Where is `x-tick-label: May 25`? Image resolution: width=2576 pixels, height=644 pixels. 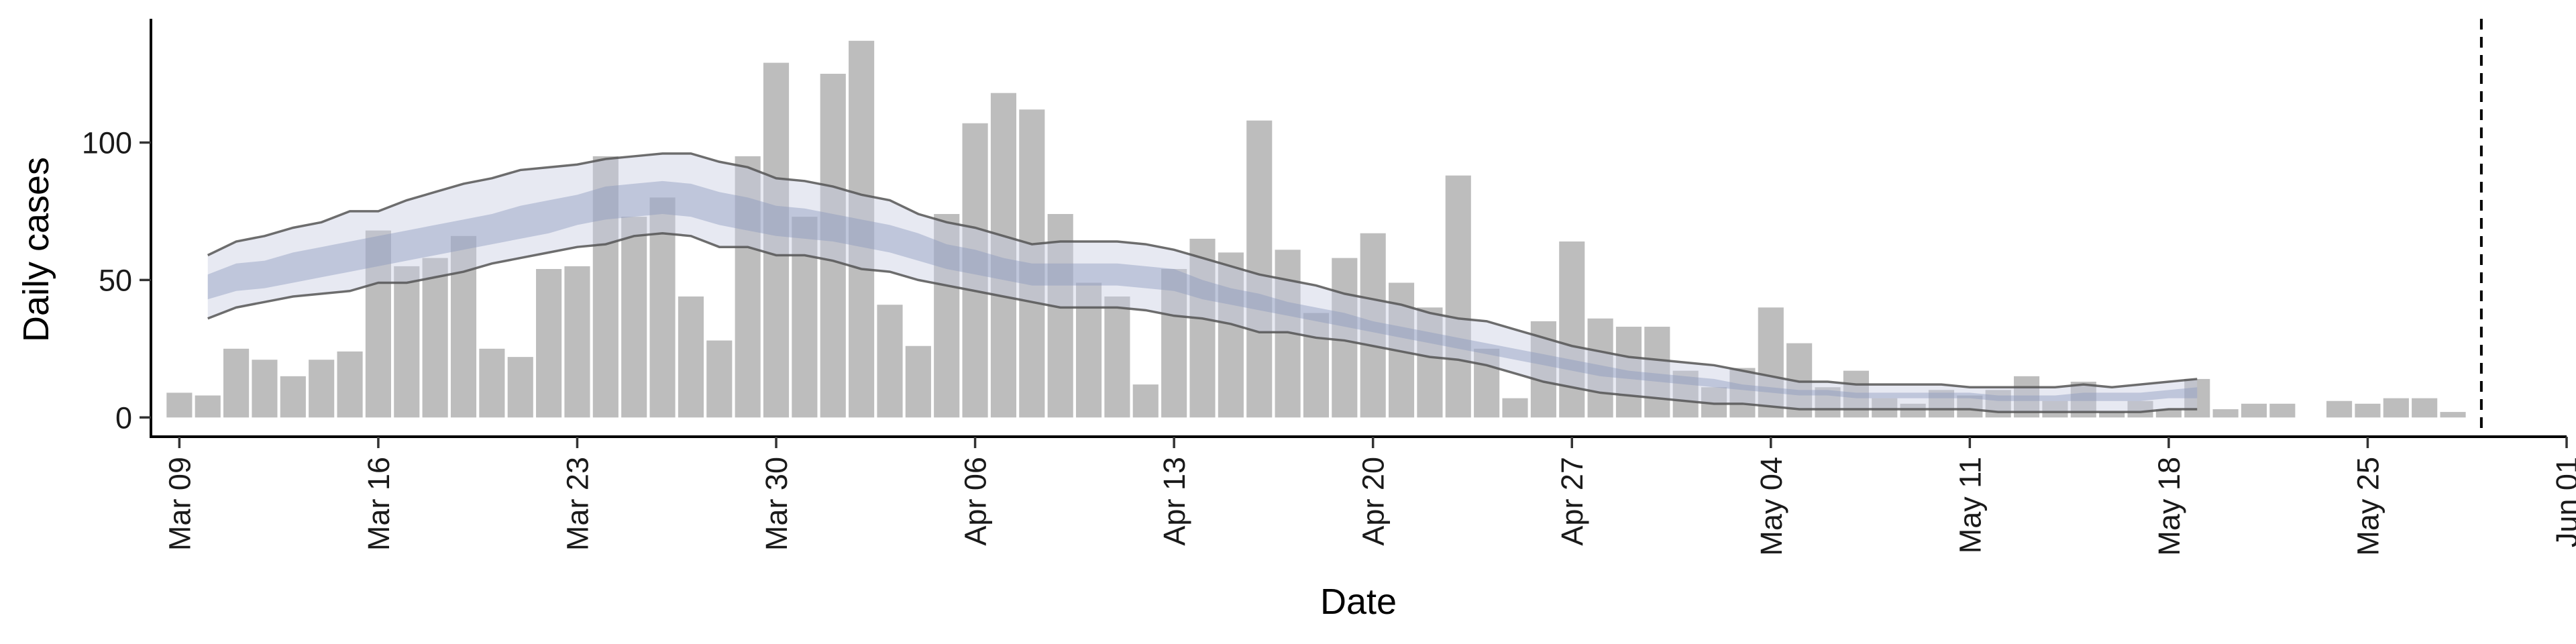 x-tick-label: May 25 is located at coordinates (2368, 506).